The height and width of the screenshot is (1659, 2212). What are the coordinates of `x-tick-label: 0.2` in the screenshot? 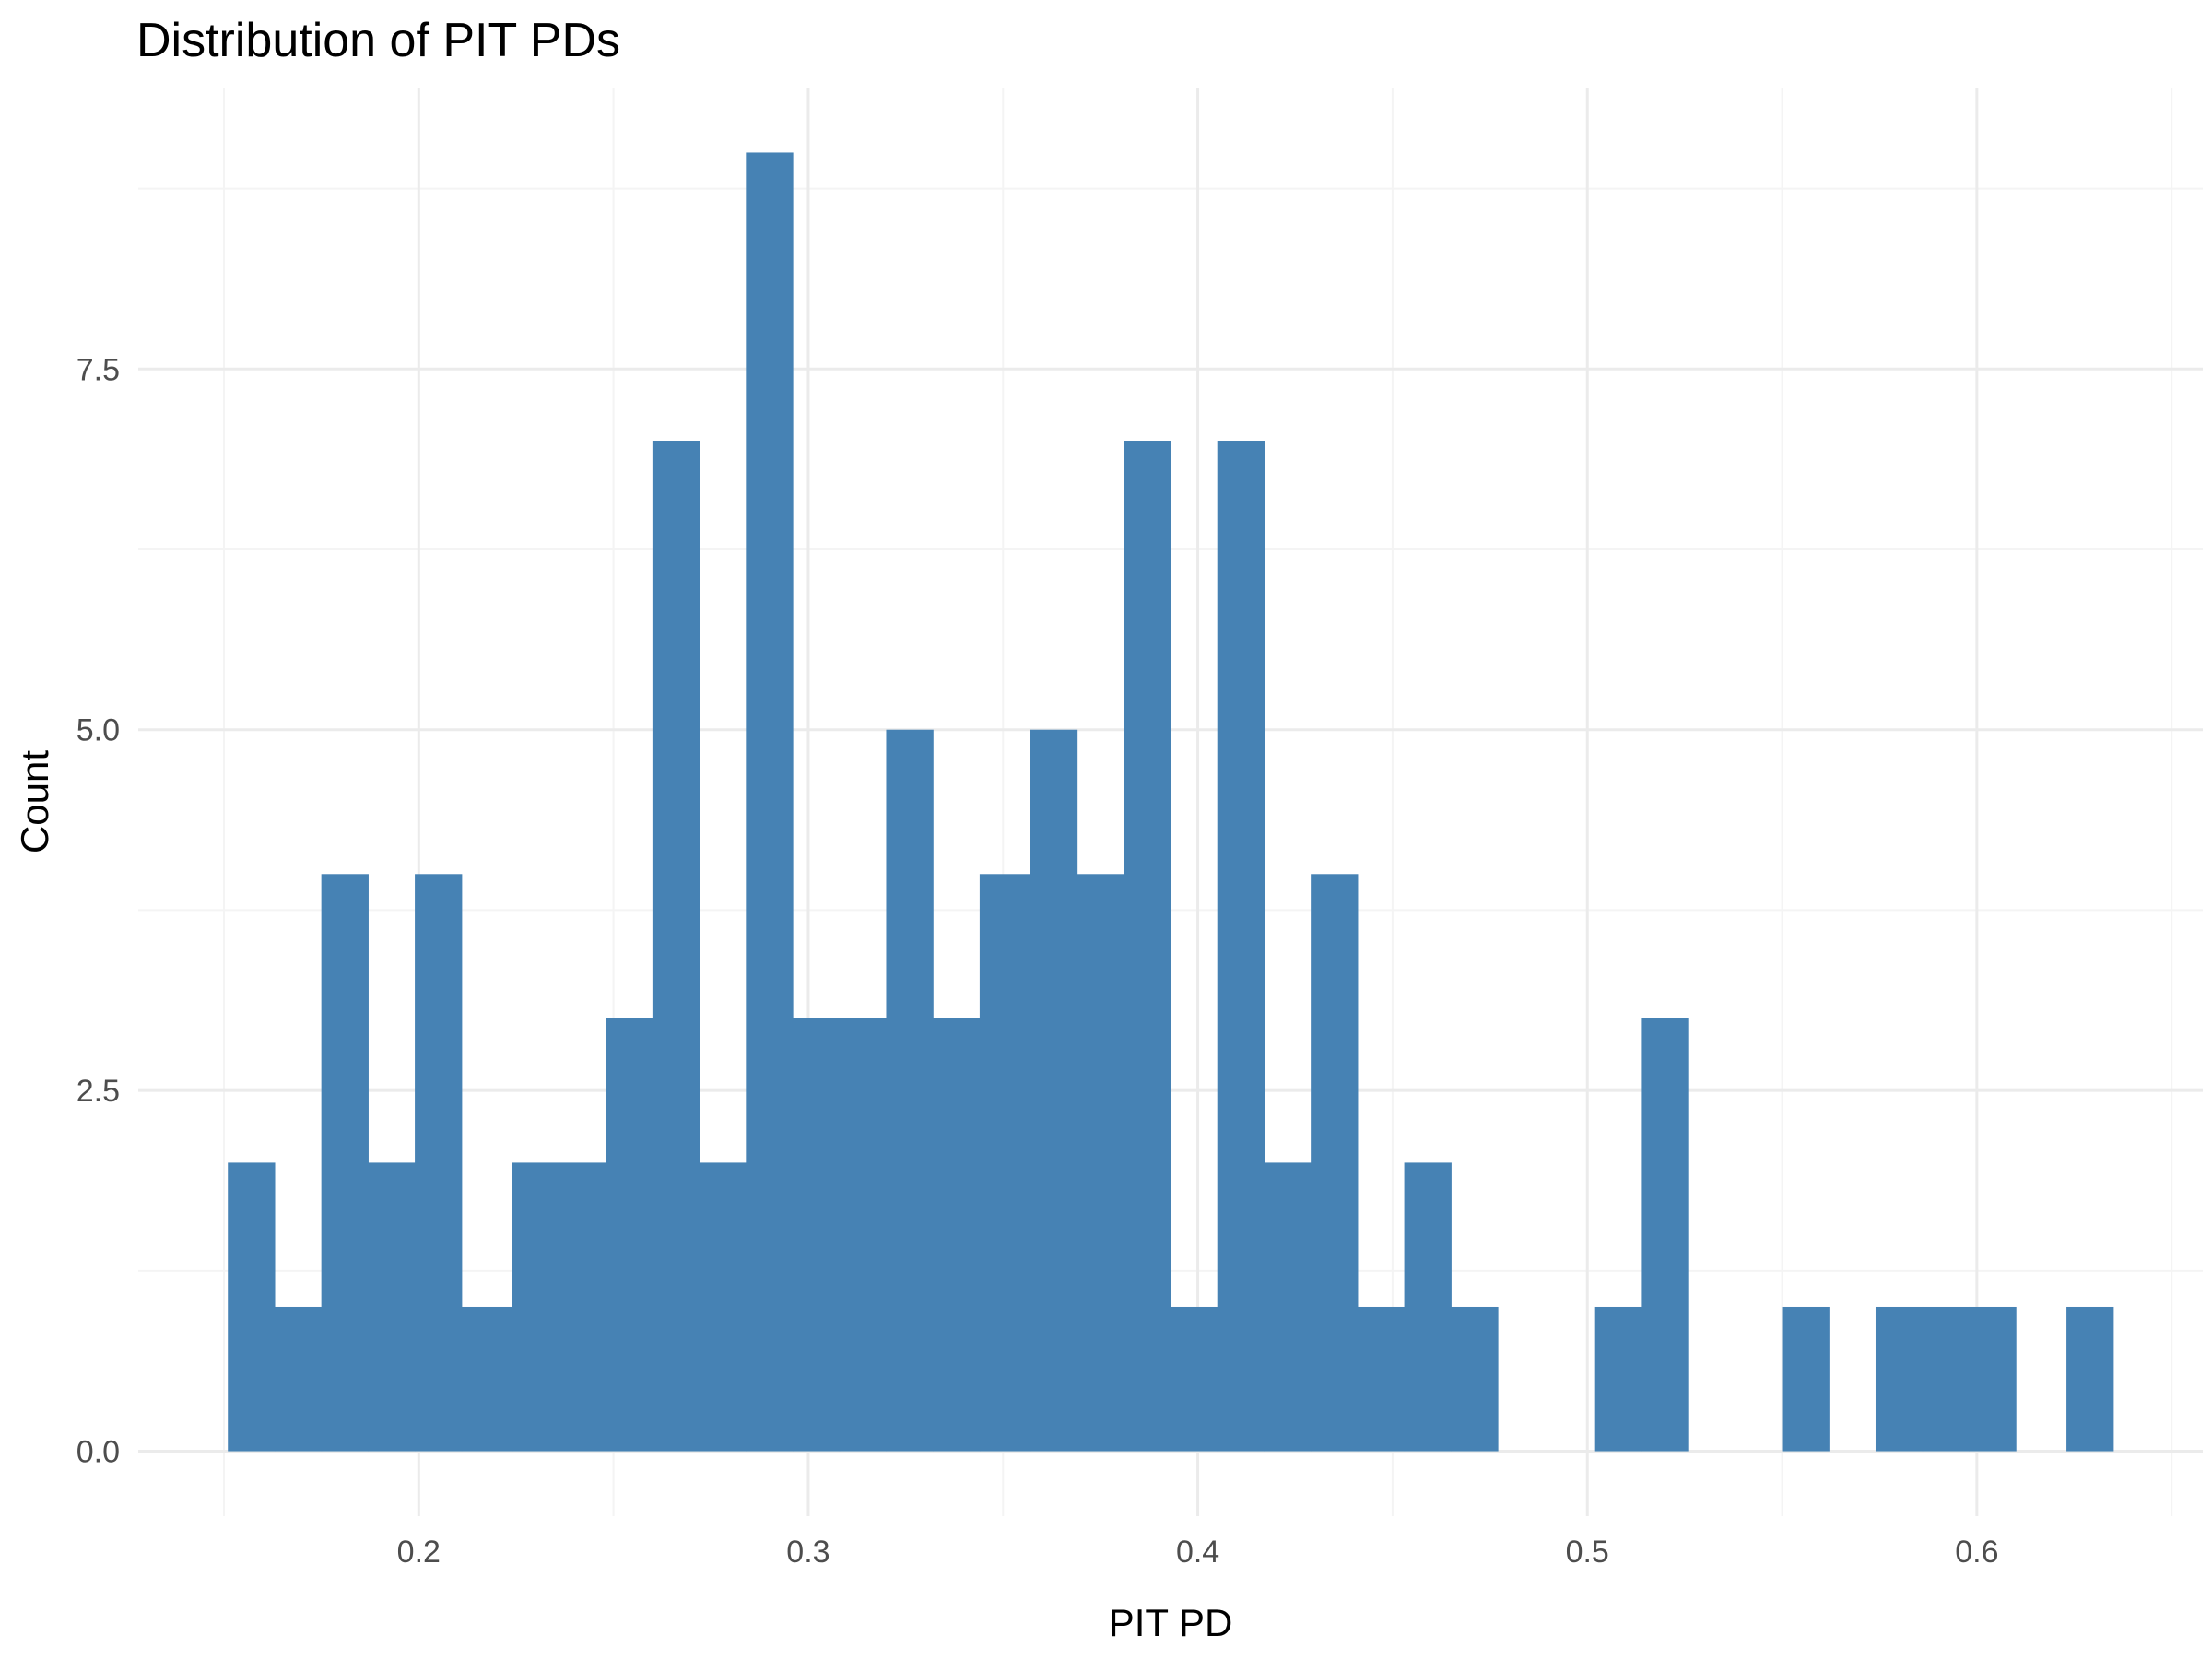 It's located at (419, 1552).